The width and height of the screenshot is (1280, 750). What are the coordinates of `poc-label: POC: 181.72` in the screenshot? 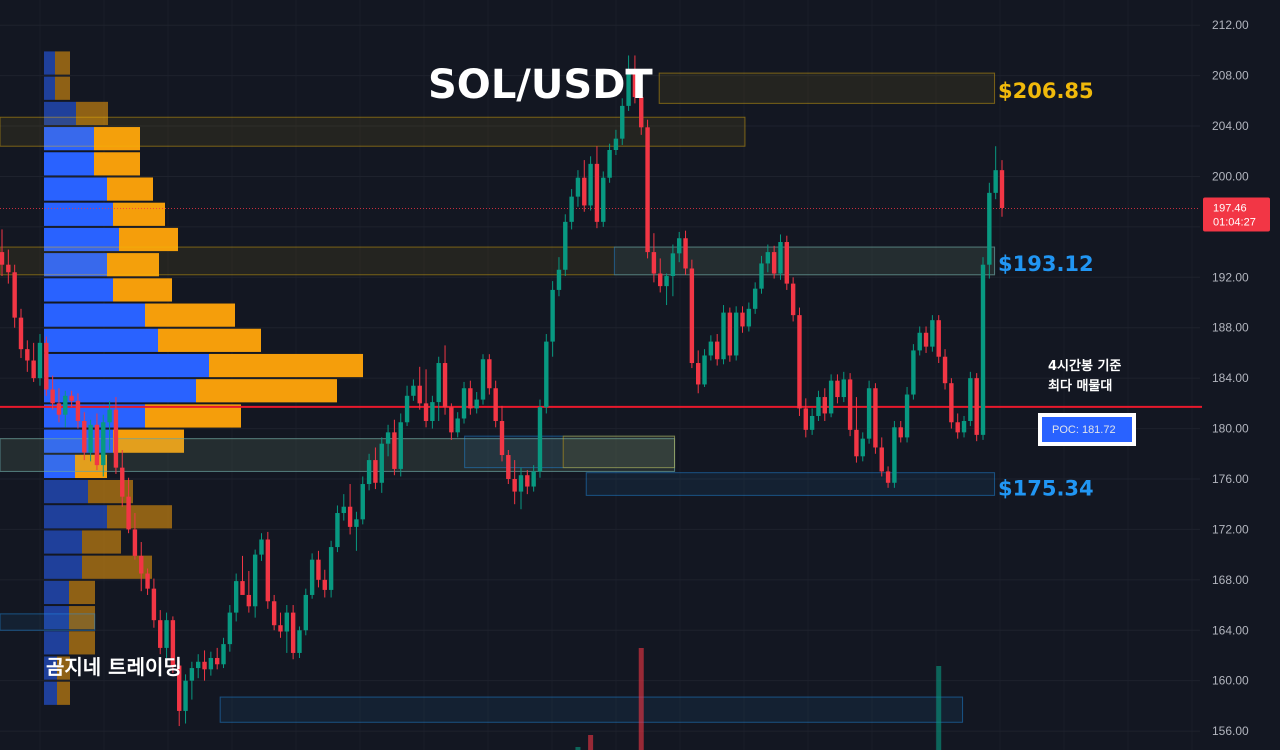 It's located at (1087, 429).